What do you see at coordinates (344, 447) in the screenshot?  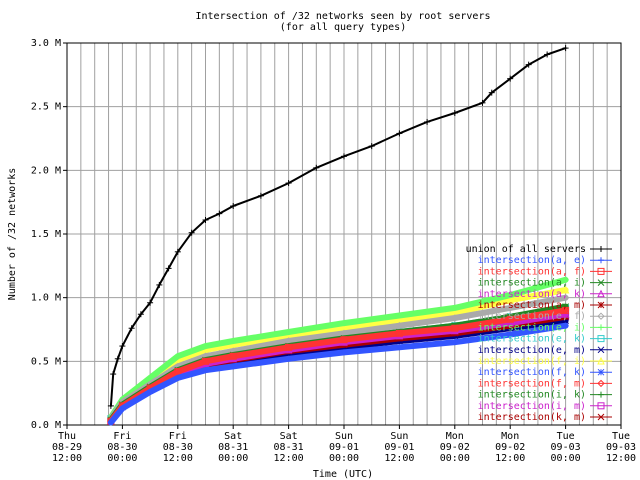 I see `x-tick-label: 09-01` at bounding box center [344, 447].